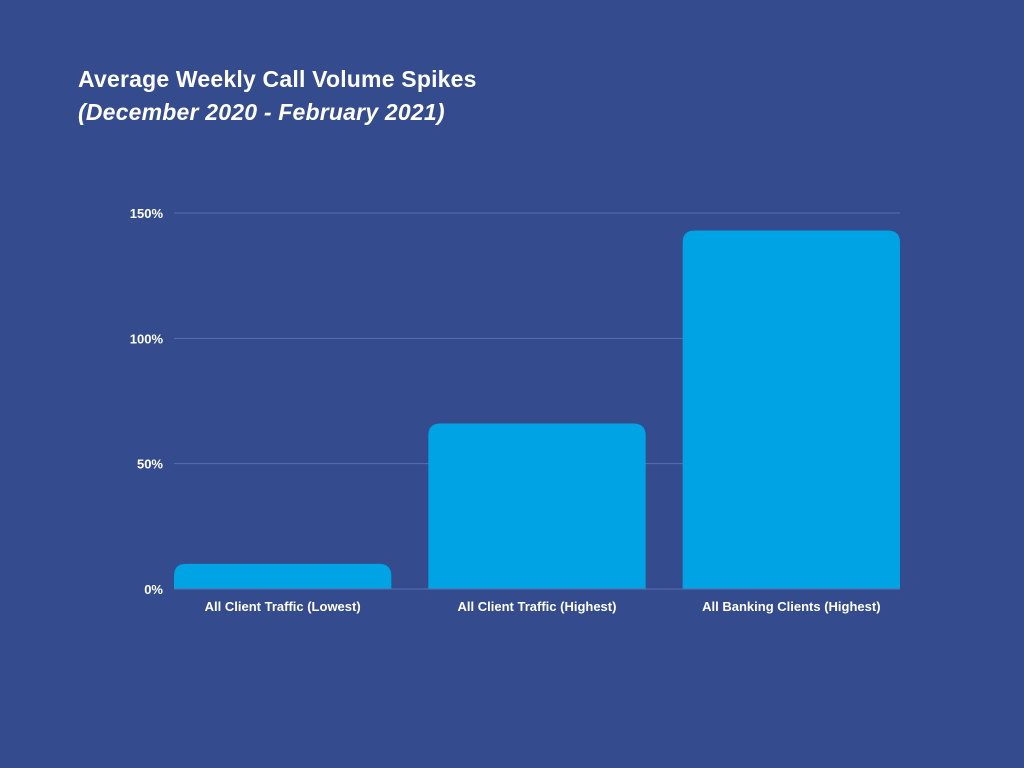 The height and width of the screenshot is (768, 1024). What do you see at coordinates (147, 213) in the screenshot?
I see `y-tick-label: 150%` at bounding box center [147, 213].